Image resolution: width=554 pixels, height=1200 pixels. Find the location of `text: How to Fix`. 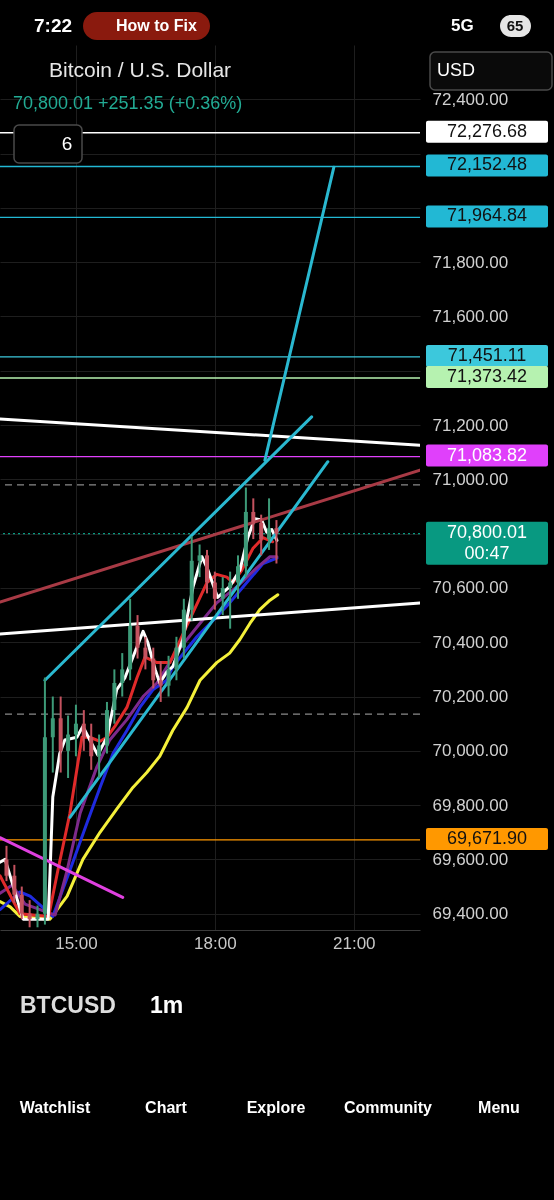

text: How to Fix is located at coordinates (156, 25).